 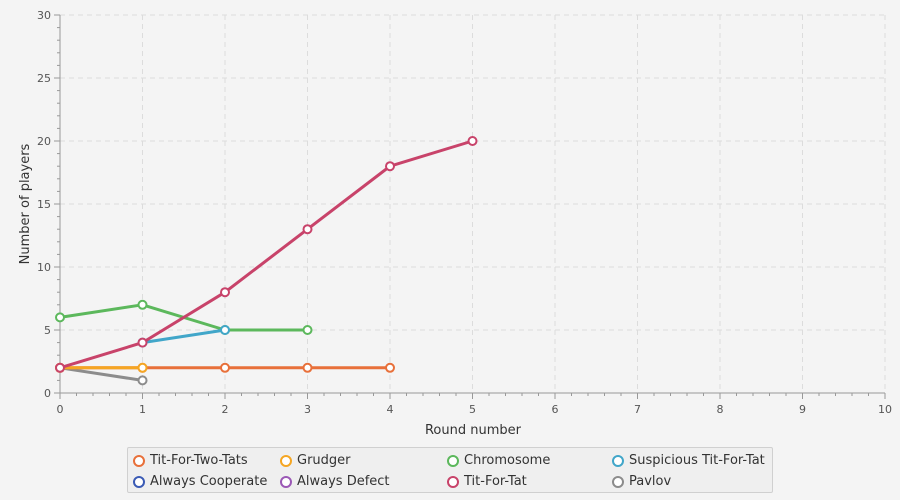 I want to click on data-point-suspicious-tit-for-tat, so click(x=225, y=330).